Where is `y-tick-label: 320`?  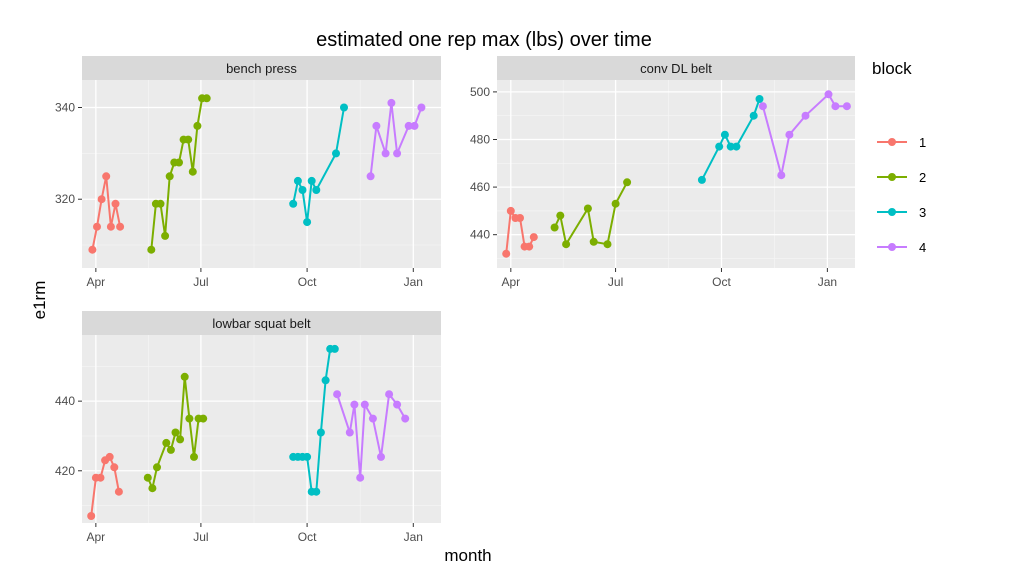 y-tick-label: 320 is located at coordinates (65, 199).